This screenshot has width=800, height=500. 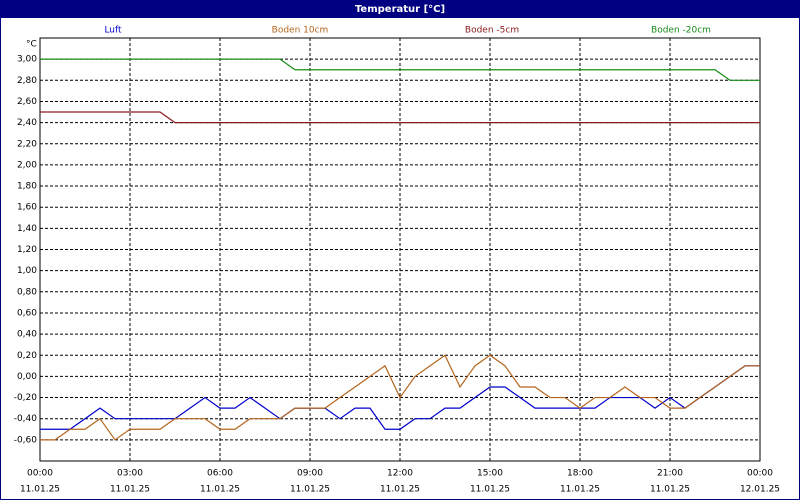 I want to click on y-tick-label: -0,20, so click(x=26, y=398).